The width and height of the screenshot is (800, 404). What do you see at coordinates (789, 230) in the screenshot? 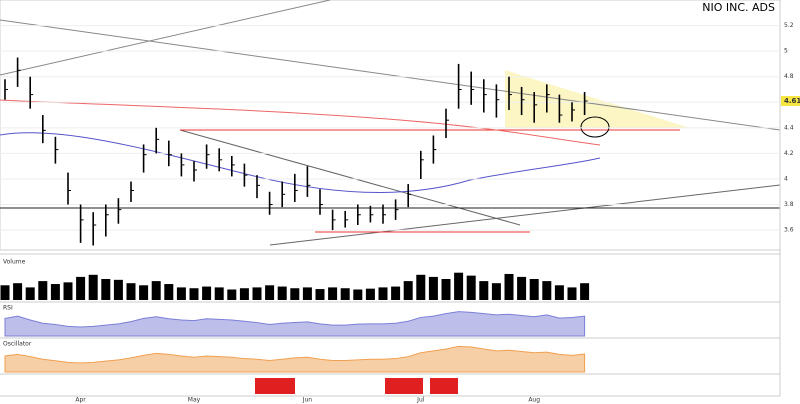
I see `y-tick-label: 3.6` at bounding box center [789, 230].